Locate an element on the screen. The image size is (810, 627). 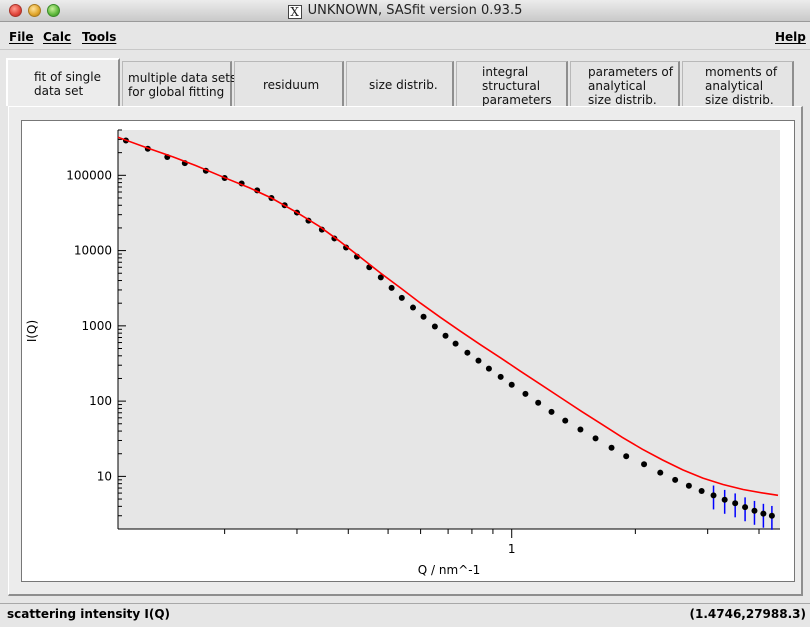
y-tick-label: 10 is located at coordinates (104, 476).